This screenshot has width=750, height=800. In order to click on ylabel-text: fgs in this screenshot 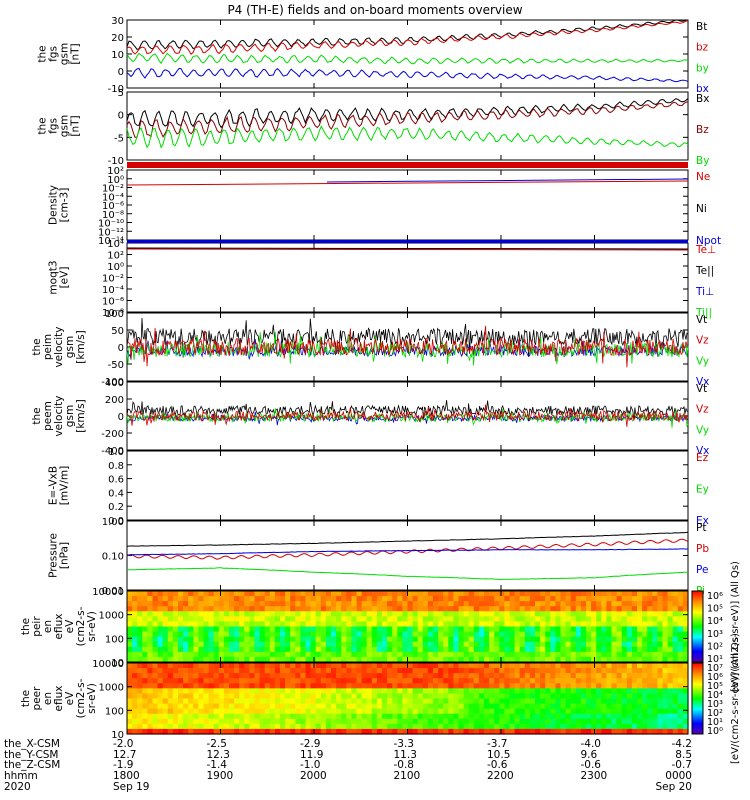, I will do `click(54, 126)`.